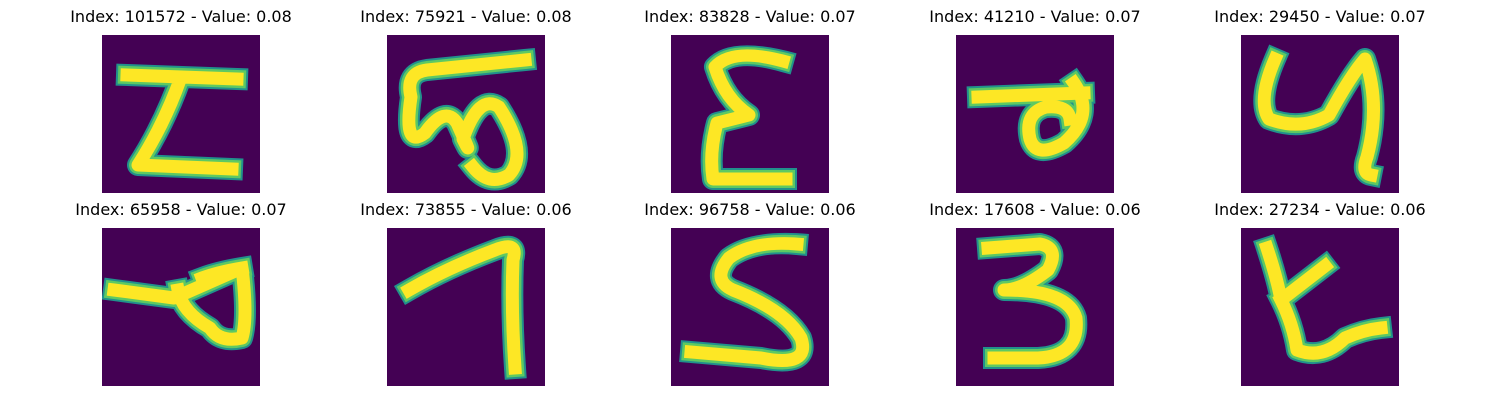  I want to click on digit-panel: Index: 101572 - Value: 0.08, so click(181, 100).